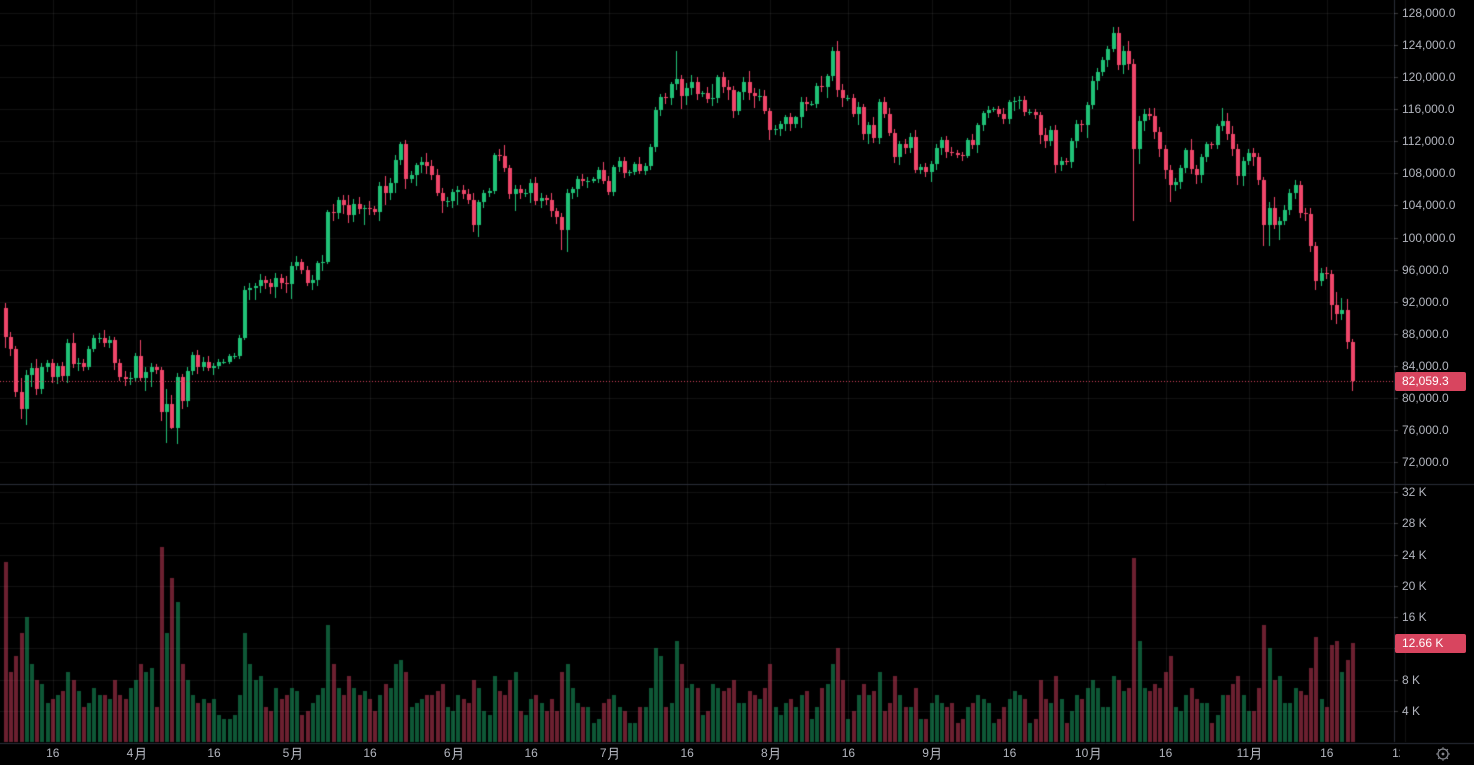 The height and width of the screenshot is (765, 1474). What do you see at coordinates (1411, 711) in the screenshot?
I see `volume-tick-label: 4 K` at bounding box center [1411, 711].